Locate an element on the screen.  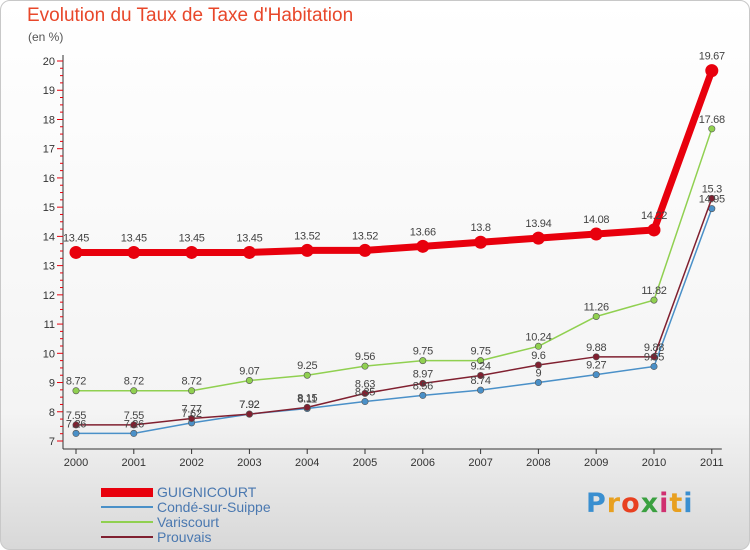
x-tick-label: 2009 is located at coordinates (596, 463).